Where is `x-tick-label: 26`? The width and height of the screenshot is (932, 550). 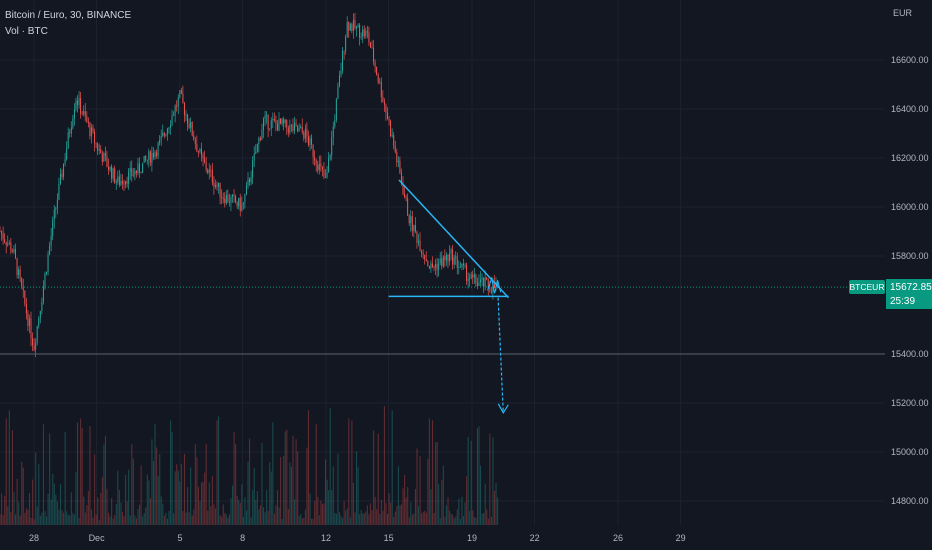
x-tick-label: 26 is located at coordinates (618, 538).